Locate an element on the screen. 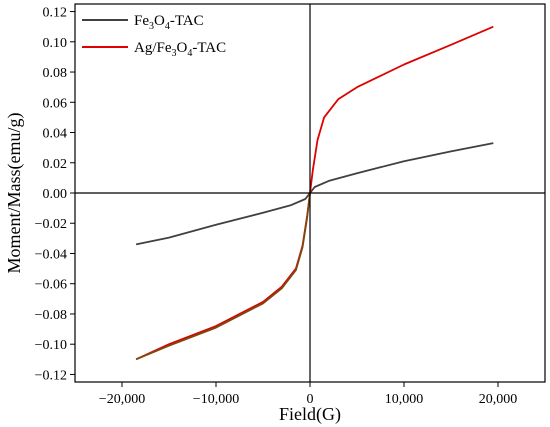  legend-fe3o4-main: Fe is located at coordinates (141, 21).